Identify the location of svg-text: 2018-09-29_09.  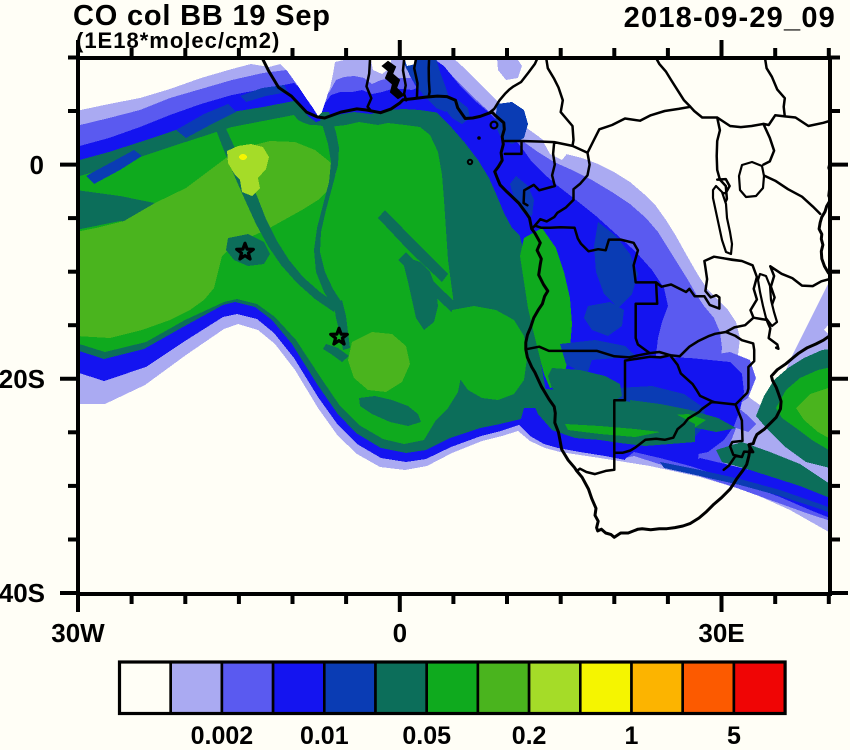
(730, 18).